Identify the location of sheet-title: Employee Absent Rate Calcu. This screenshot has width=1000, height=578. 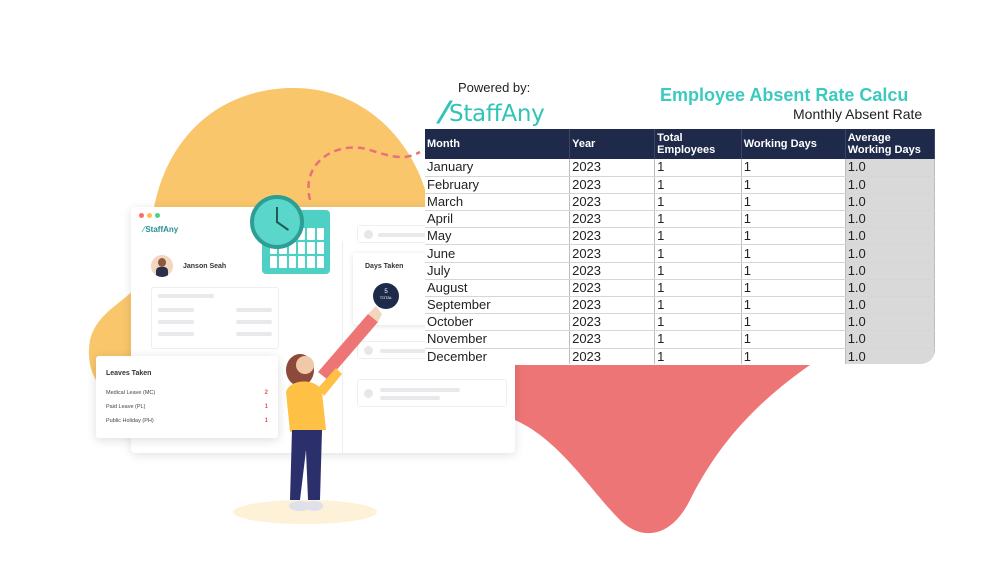
(784, 95).